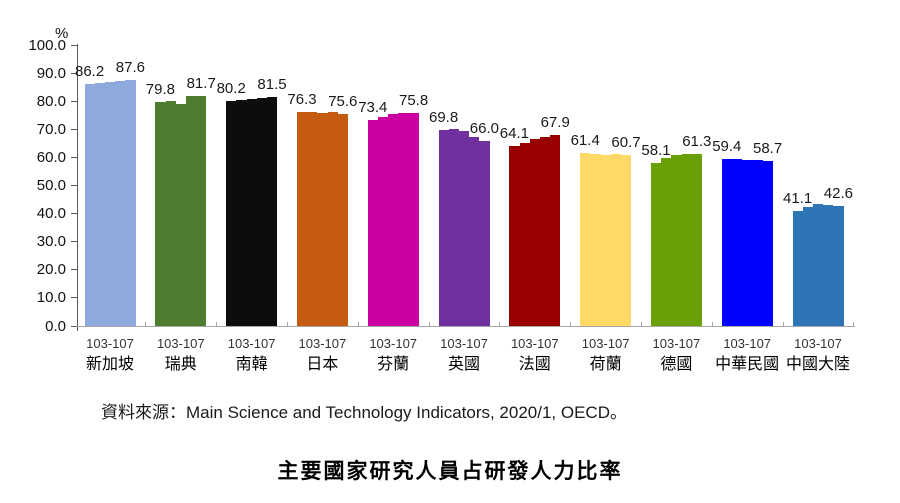  Describe the element at coordinates (51, 298) in the screenshot. I see `y-tick-label: 10.0` at that location.